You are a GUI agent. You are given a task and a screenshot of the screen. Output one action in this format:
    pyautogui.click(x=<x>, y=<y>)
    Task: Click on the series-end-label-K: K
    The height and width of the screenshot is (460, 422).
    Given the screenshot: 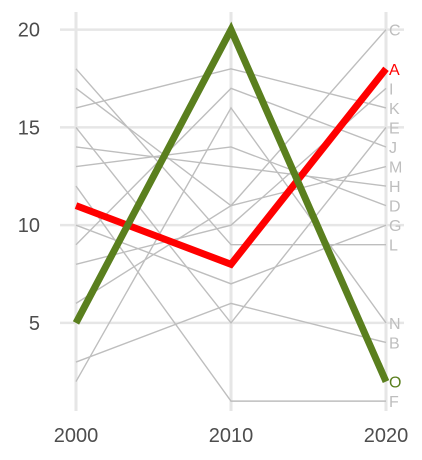 What is the action you would take?
    pyautogui.click(x=394, y=109)
    